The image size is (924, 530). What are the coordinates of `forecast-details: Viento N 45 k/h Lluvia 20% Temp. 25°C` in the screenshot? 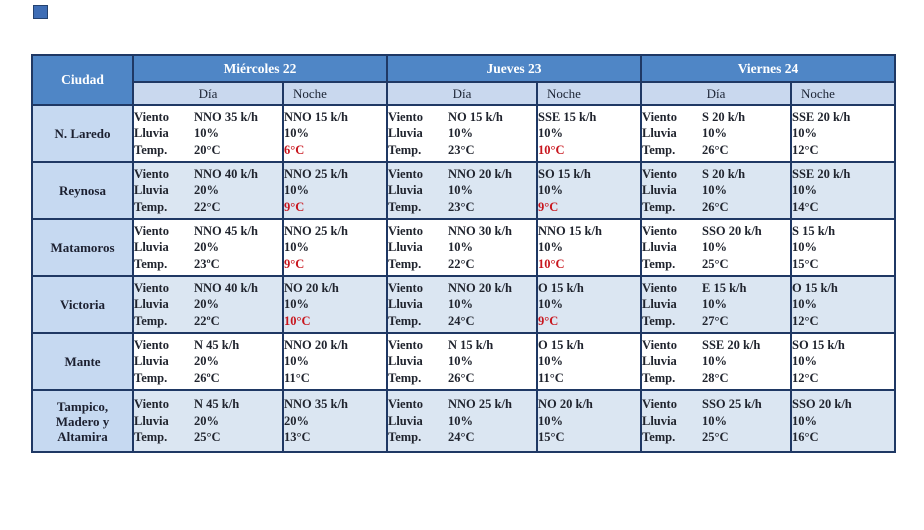 It's located at (208, 421).